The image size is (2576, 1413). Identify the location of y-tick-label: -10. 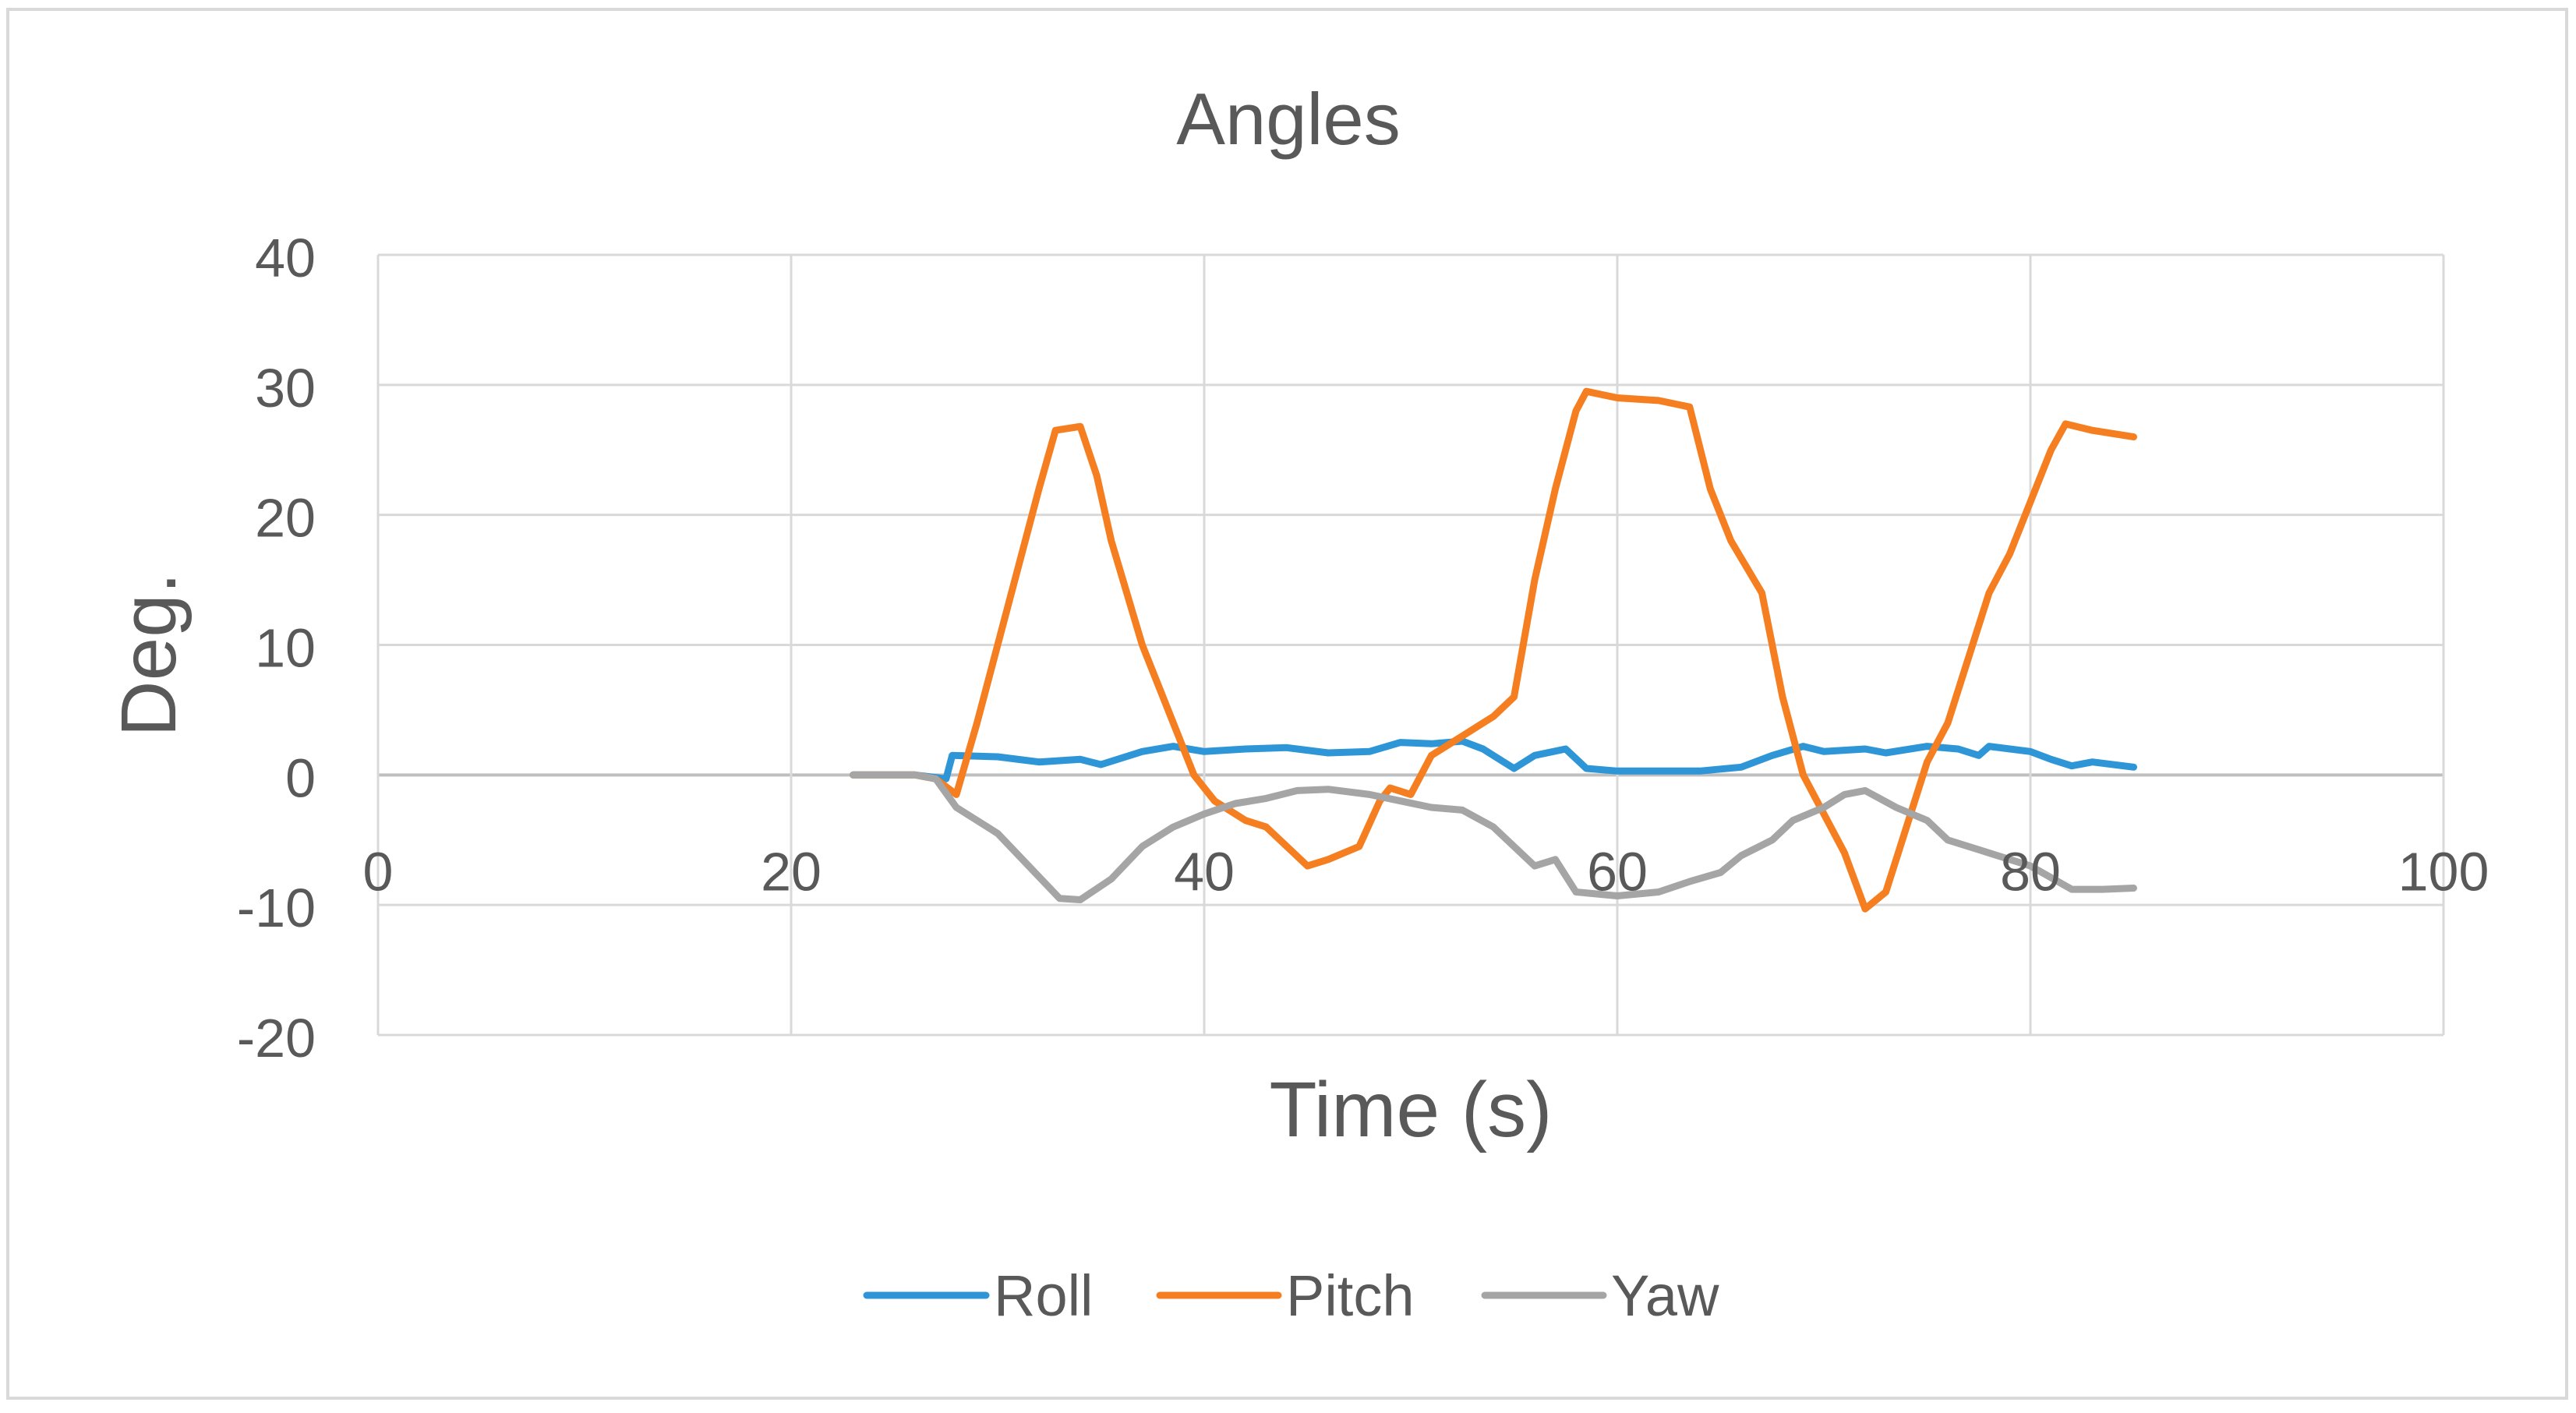
(276, 908).